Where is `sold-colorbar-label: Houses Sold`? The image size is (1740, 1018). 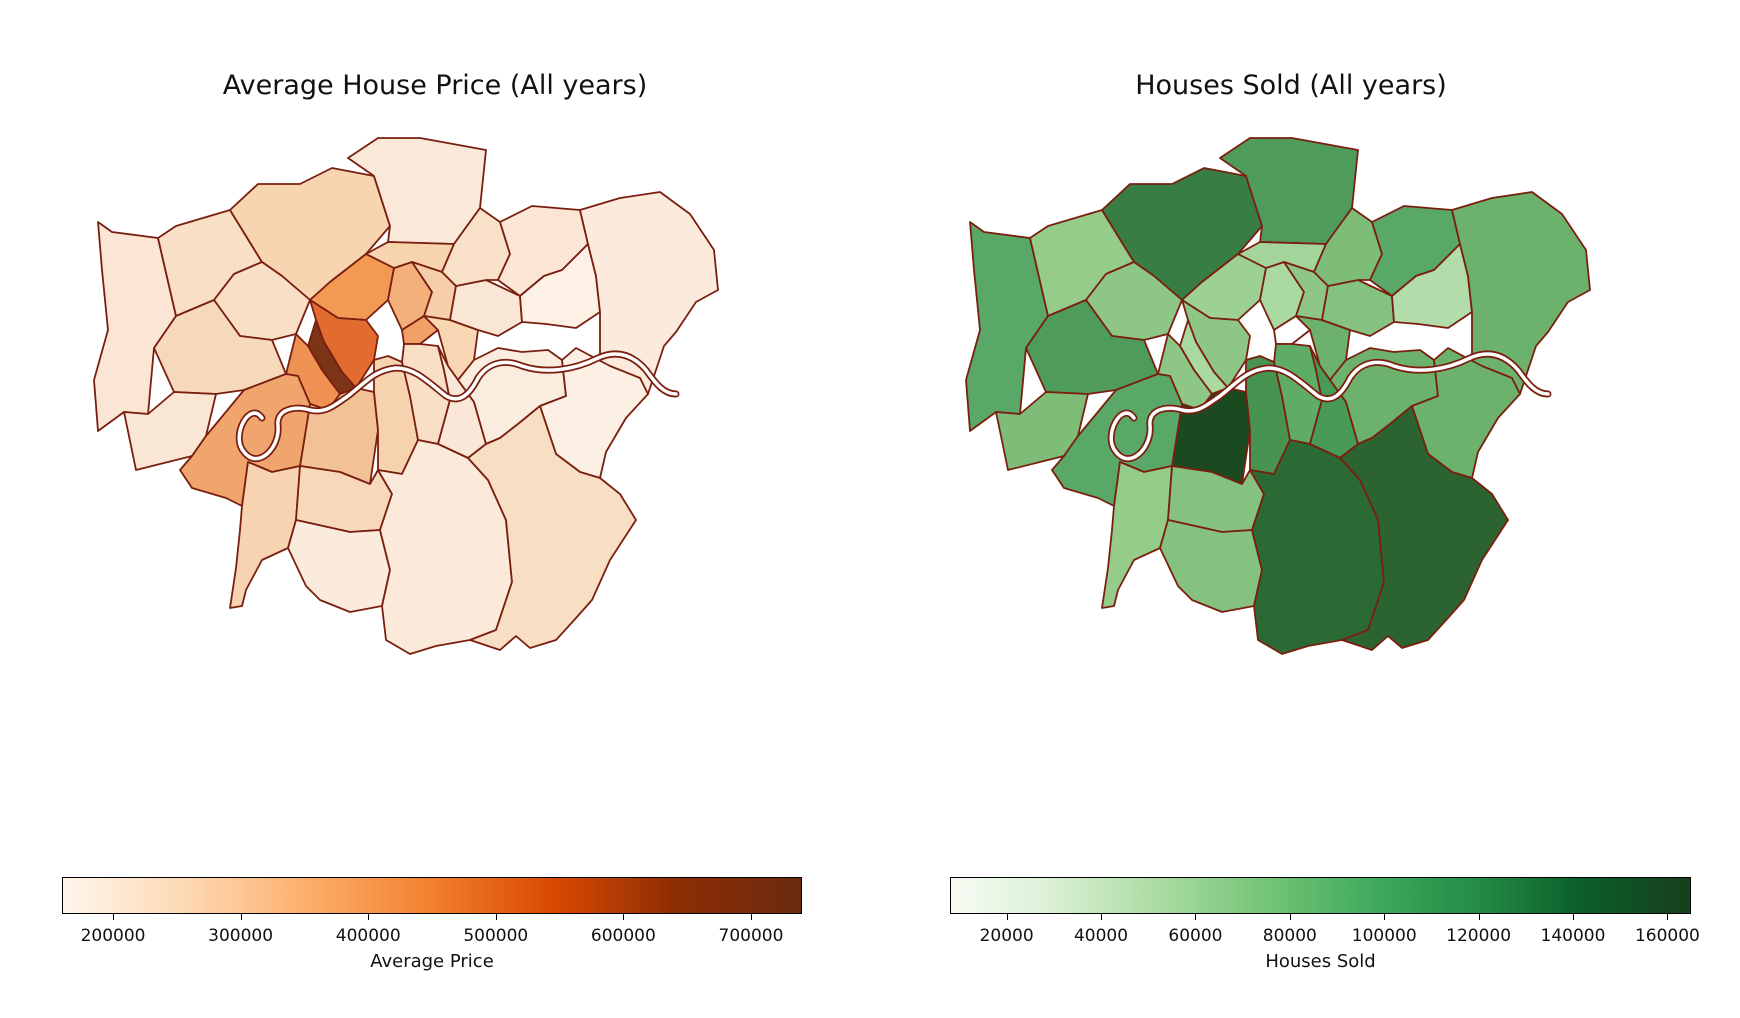 sold-colorbar-label: Houses Sold is located at coordinates (1320, 961).